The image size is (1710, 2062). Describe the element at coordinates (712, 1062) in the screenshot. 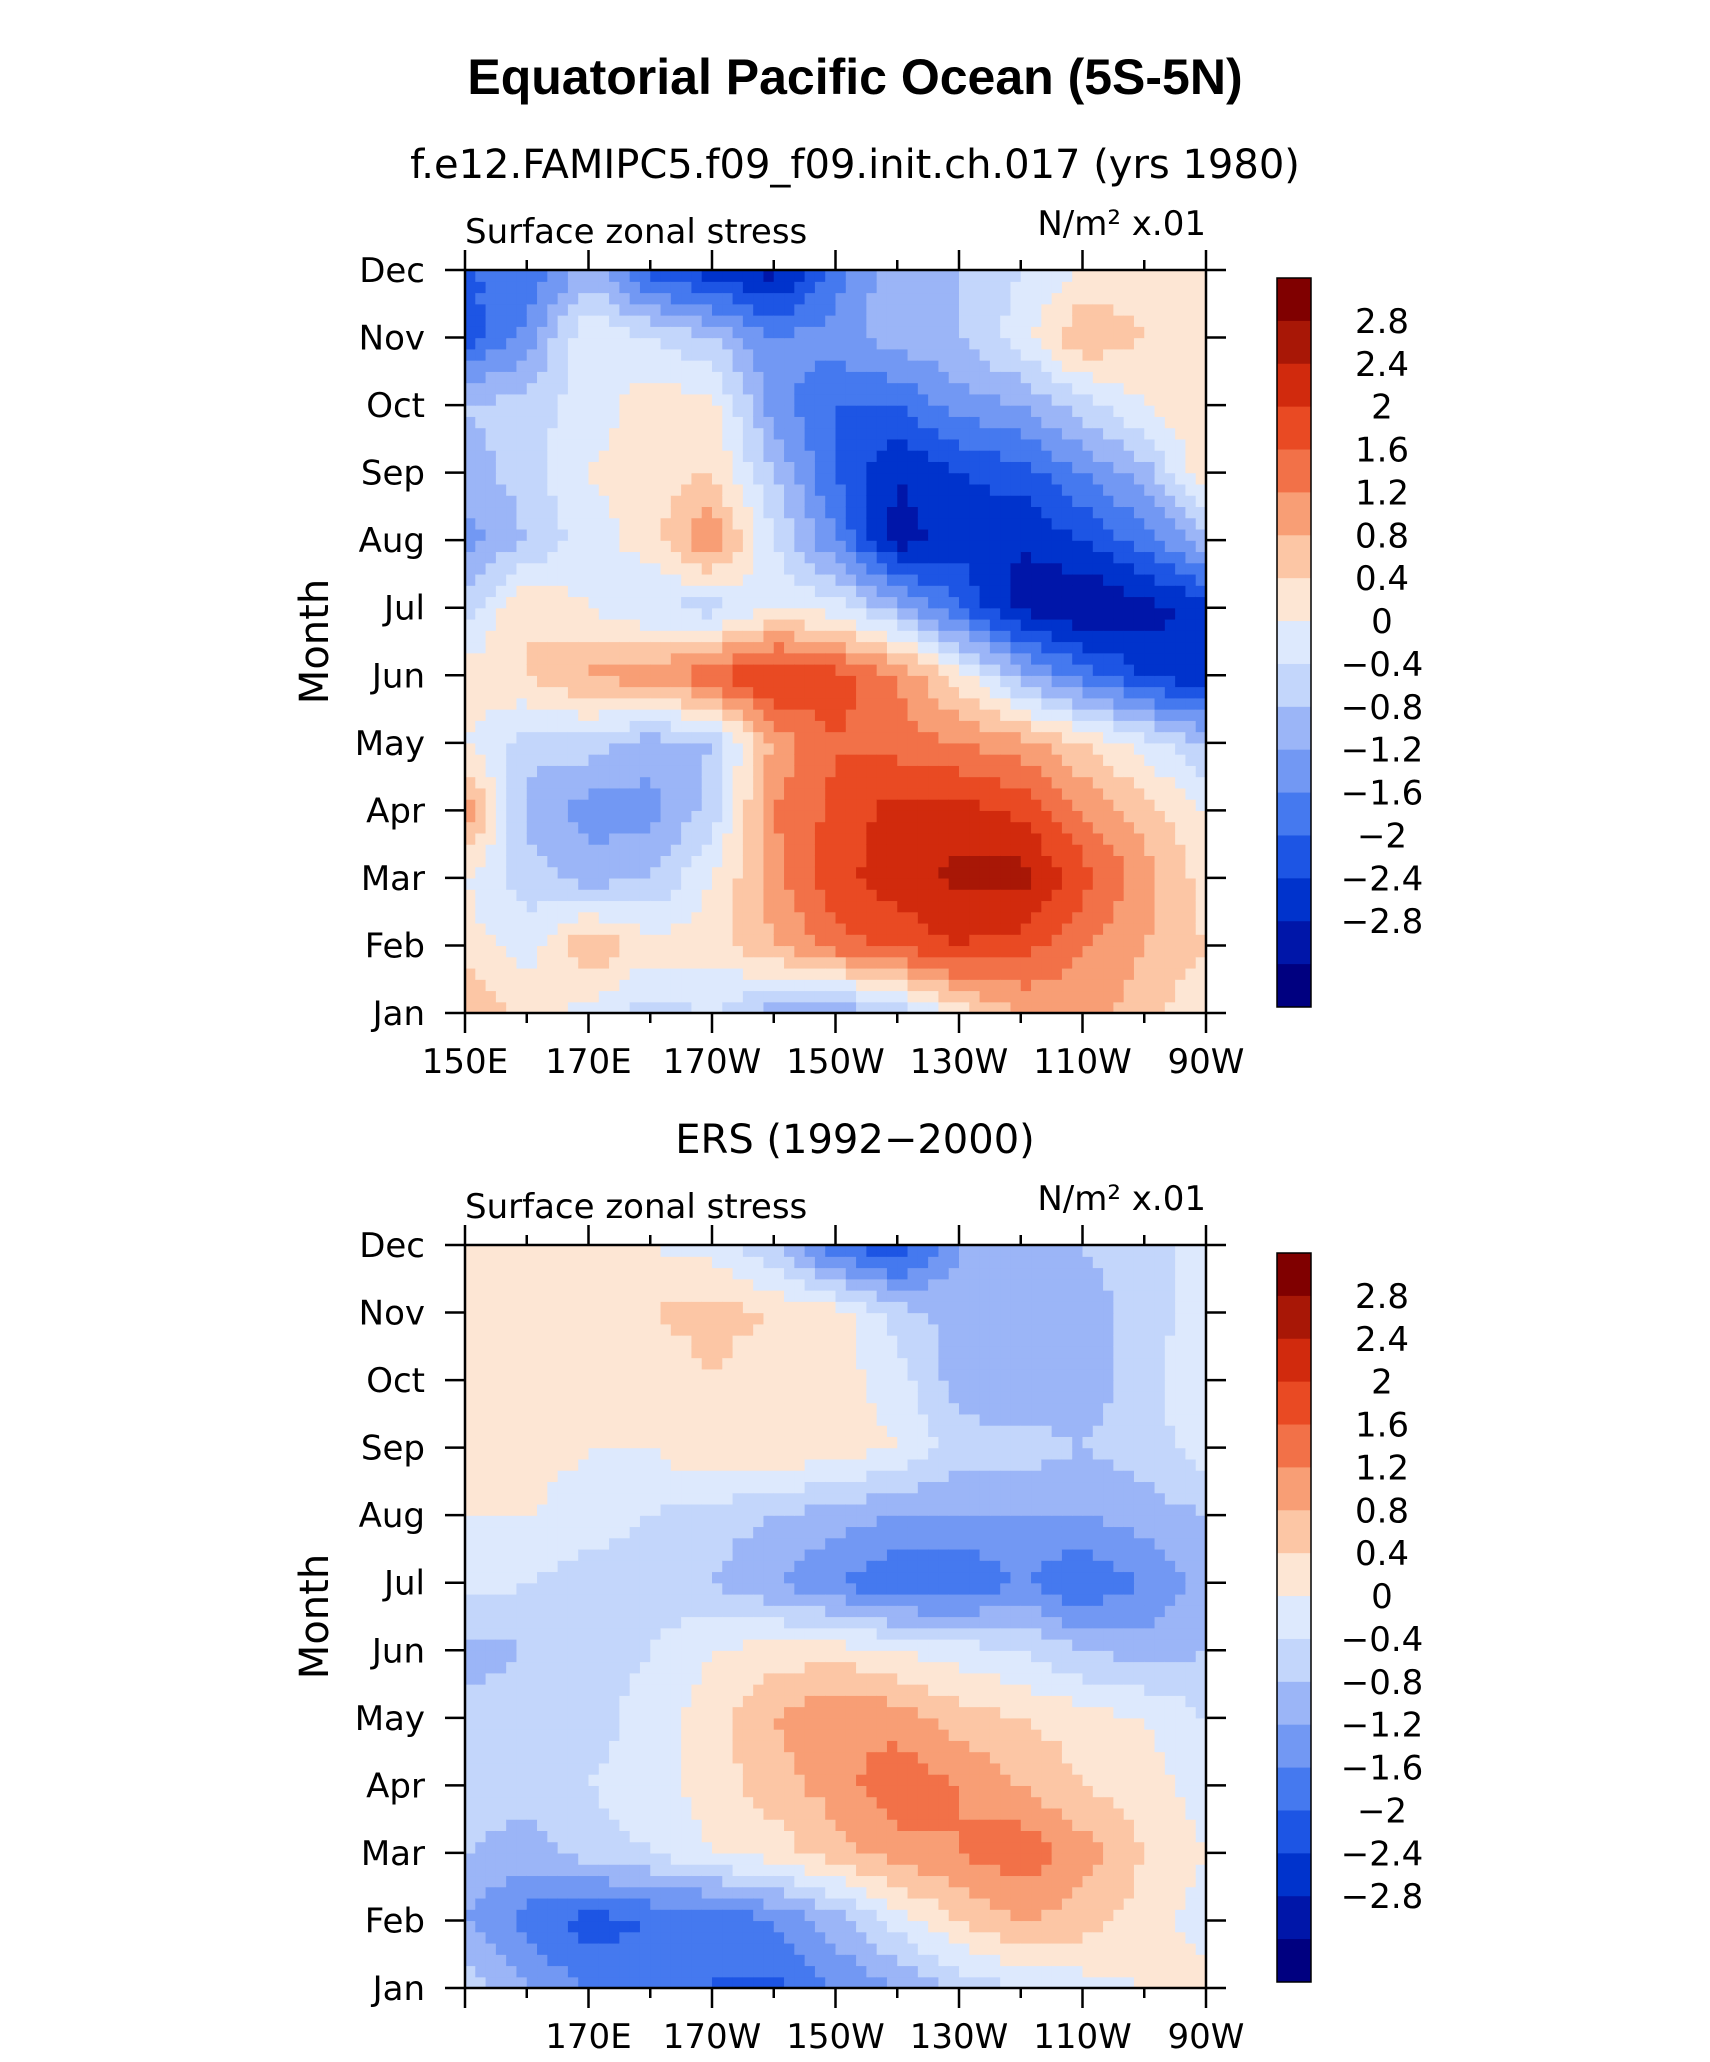

I see `x-tick-label: 170W` at that location.